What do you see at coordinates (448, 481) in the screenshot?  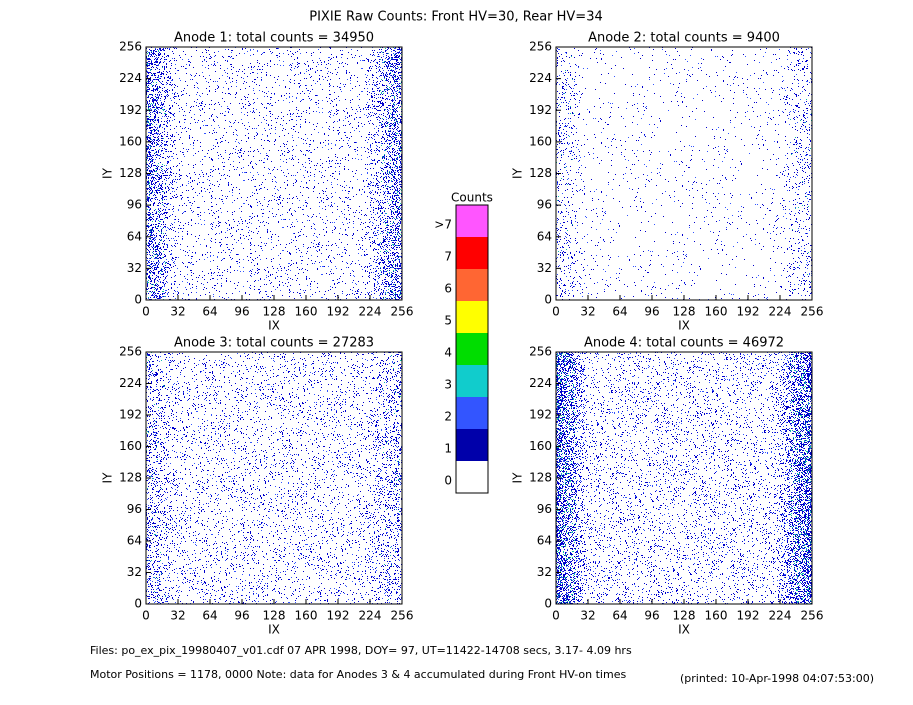 I see `colorbar-label: 0` at bounding box center [448, 481].